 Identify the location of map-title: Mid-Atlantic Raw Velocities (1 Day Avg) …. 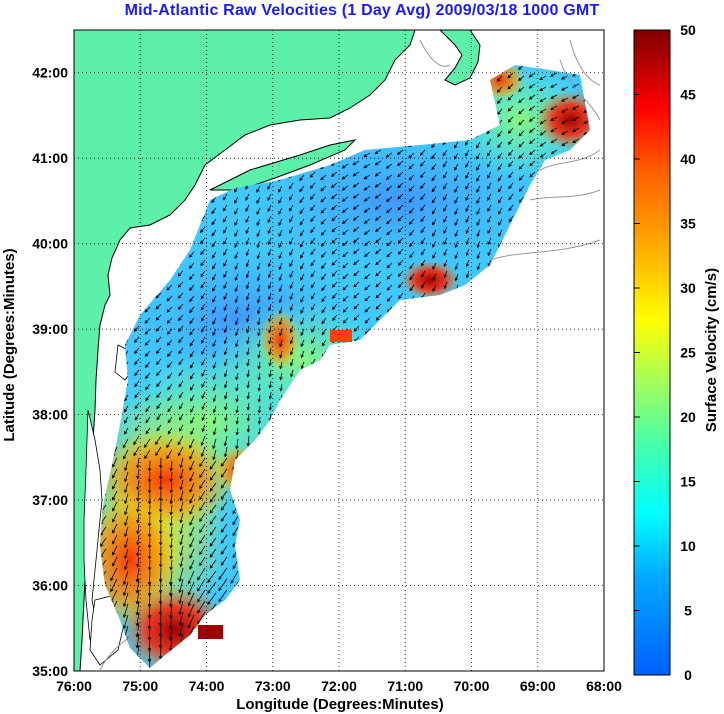
(362, 10).